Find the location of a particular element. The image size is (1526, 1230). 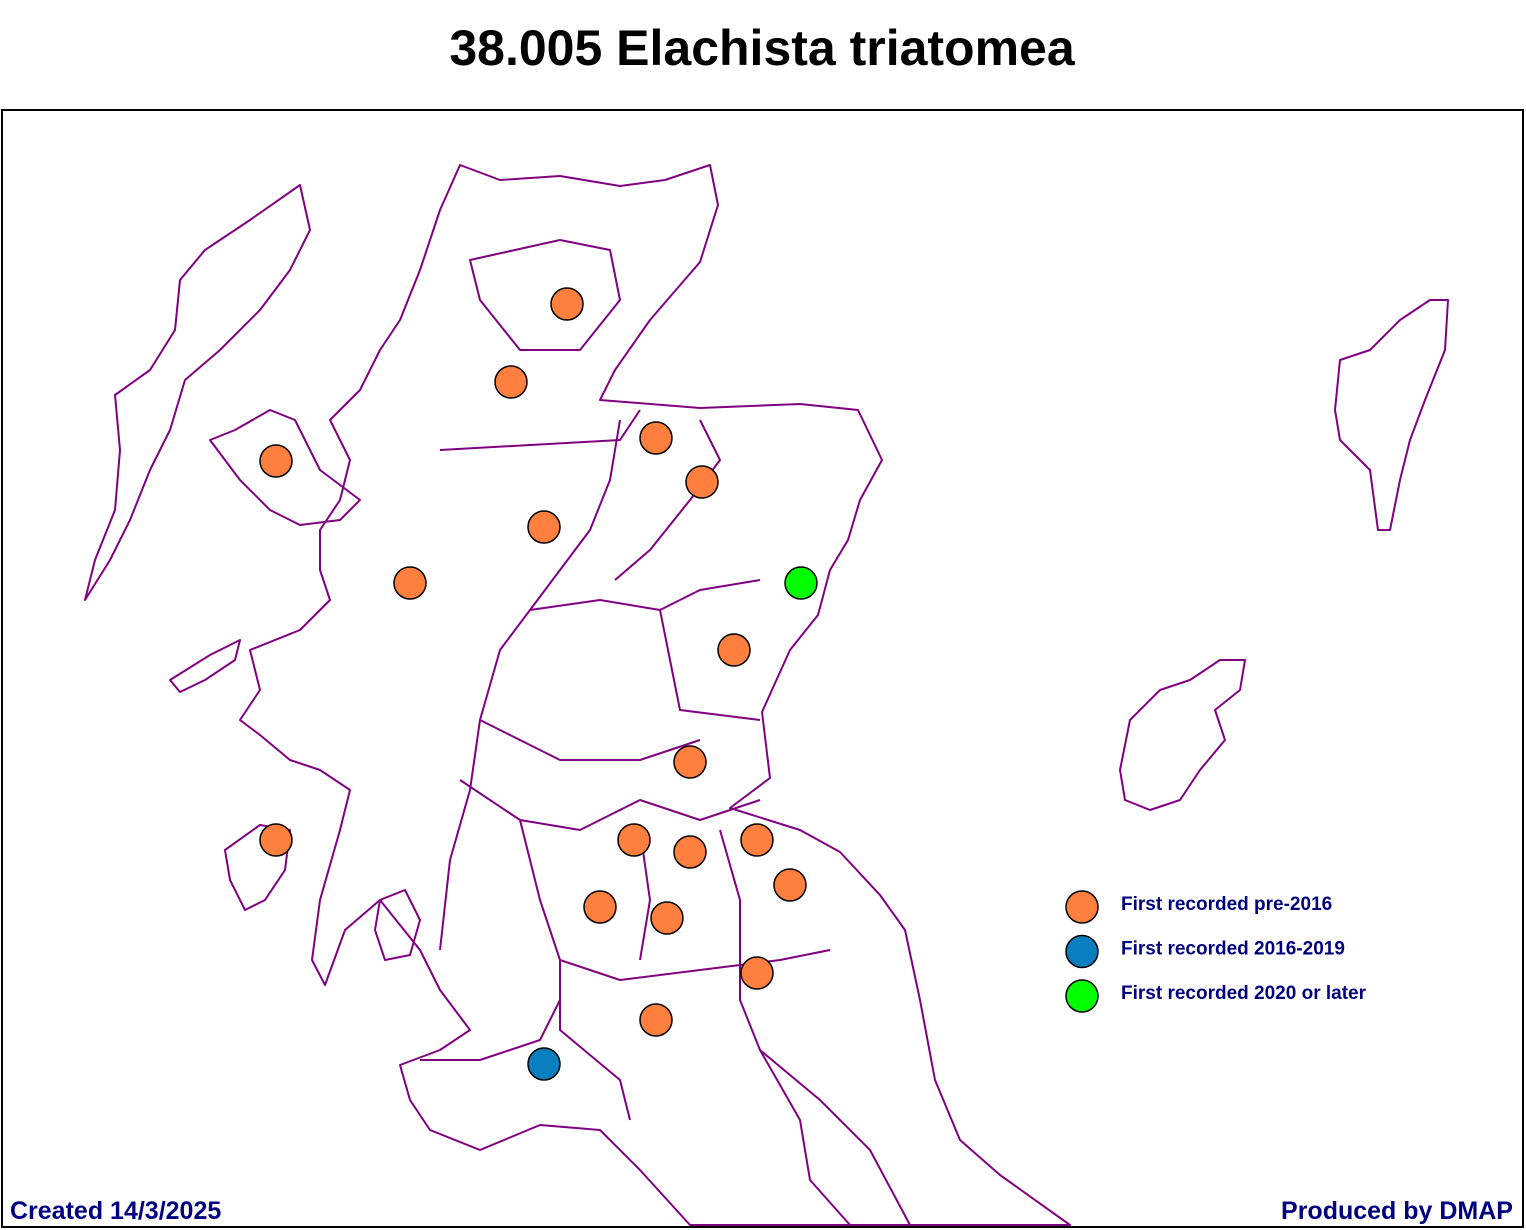

legend-label: First recorded pre-2016 is located at coordinates (1226, 904).